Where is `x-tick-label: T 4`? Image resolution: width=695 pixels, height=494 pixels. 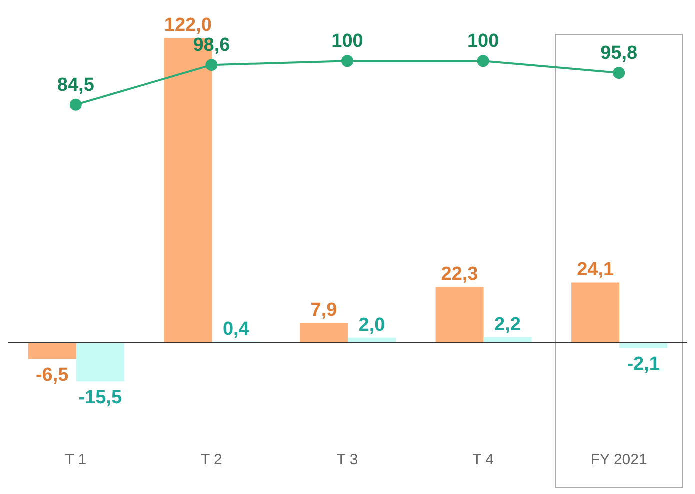 x-tick-label: T 4 is located at coordinates (483, 460).